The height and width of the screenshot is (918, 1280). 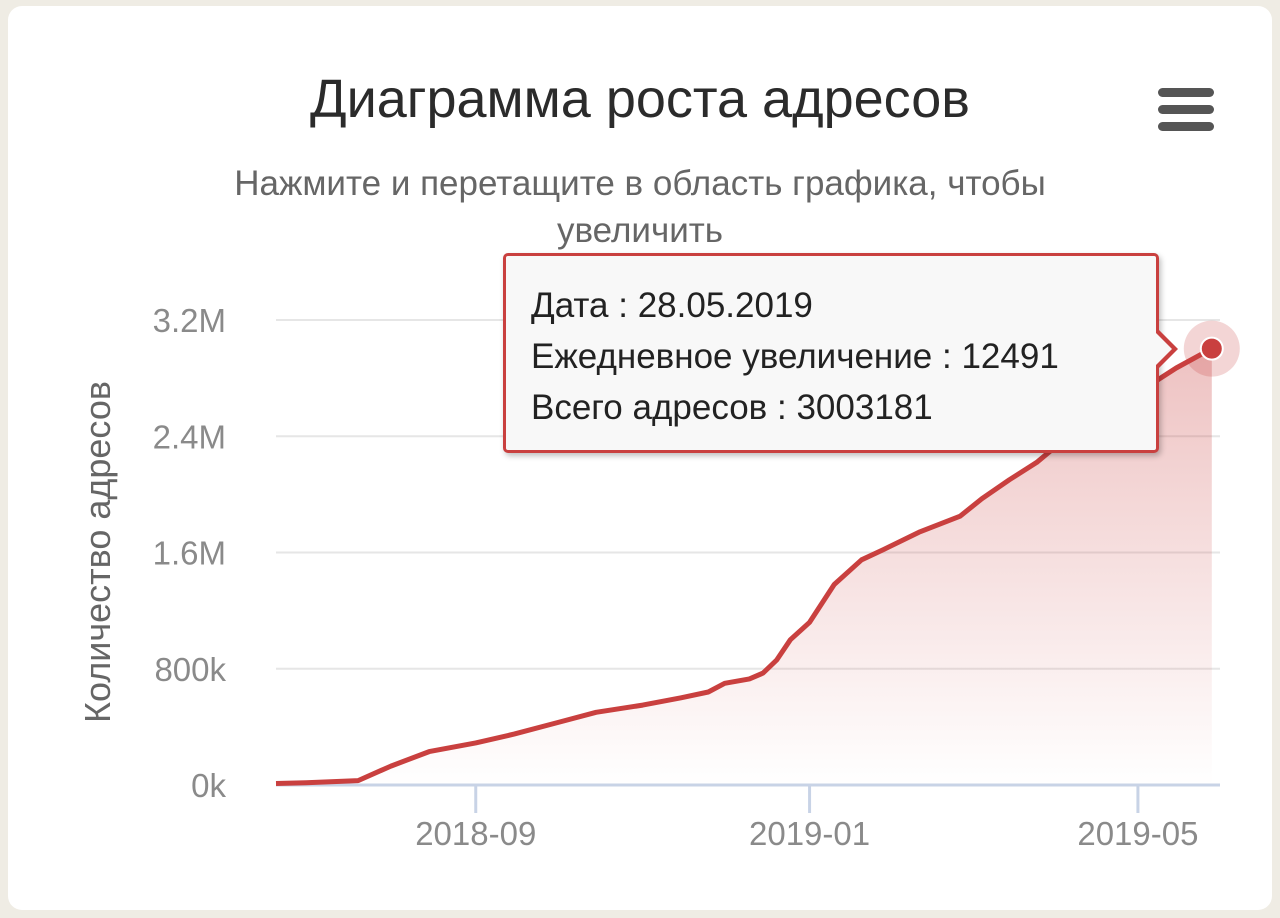 I want to click on x-axis-ticks: 2018-09 2019-01 2019-05, so click(x=806, y=818).